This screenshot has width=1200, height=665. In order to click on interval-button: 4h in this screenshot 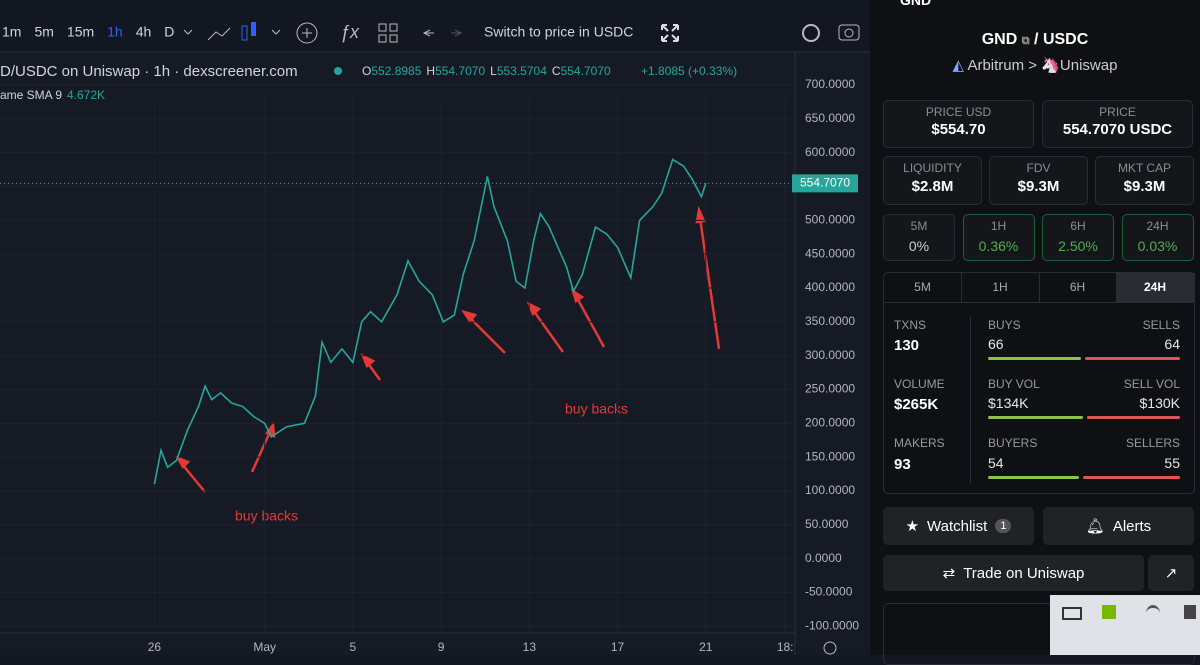, I will do `click(144, 32)`.